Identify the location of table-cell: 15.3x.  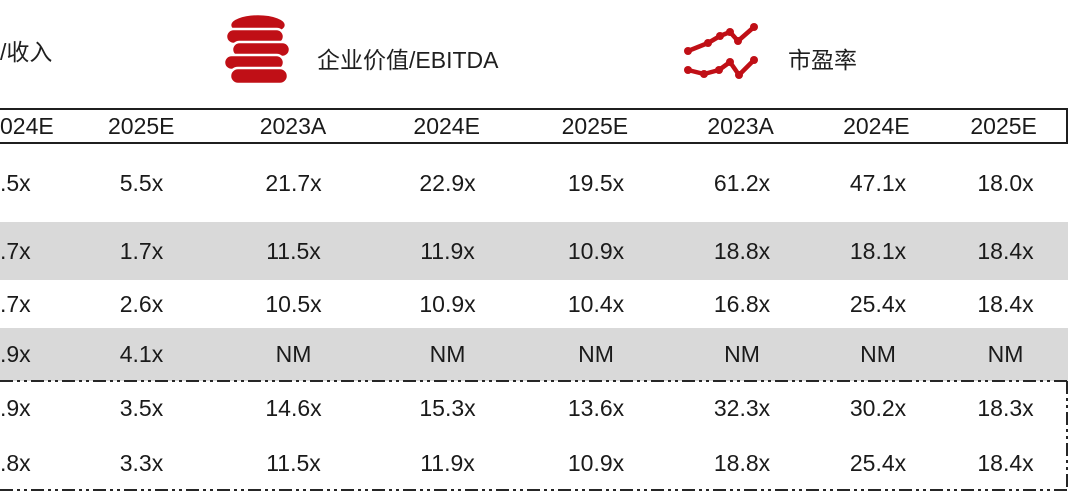
(447, 408).